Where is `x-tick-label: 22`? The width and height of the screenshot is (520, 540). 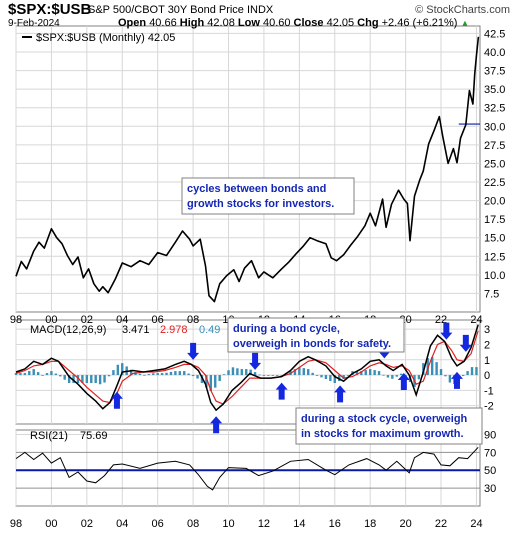 x-tick-label: 22 is located at coordinates (441, 524).